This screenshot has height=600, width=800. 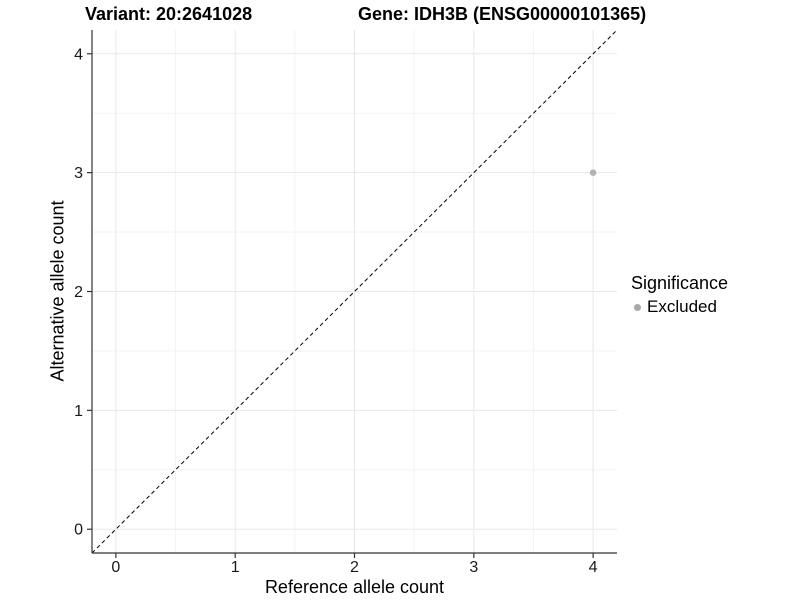 What do you see at coordinates (593, 172) in the screenshot?
I see `data-point` at bounding box center [593, 172].